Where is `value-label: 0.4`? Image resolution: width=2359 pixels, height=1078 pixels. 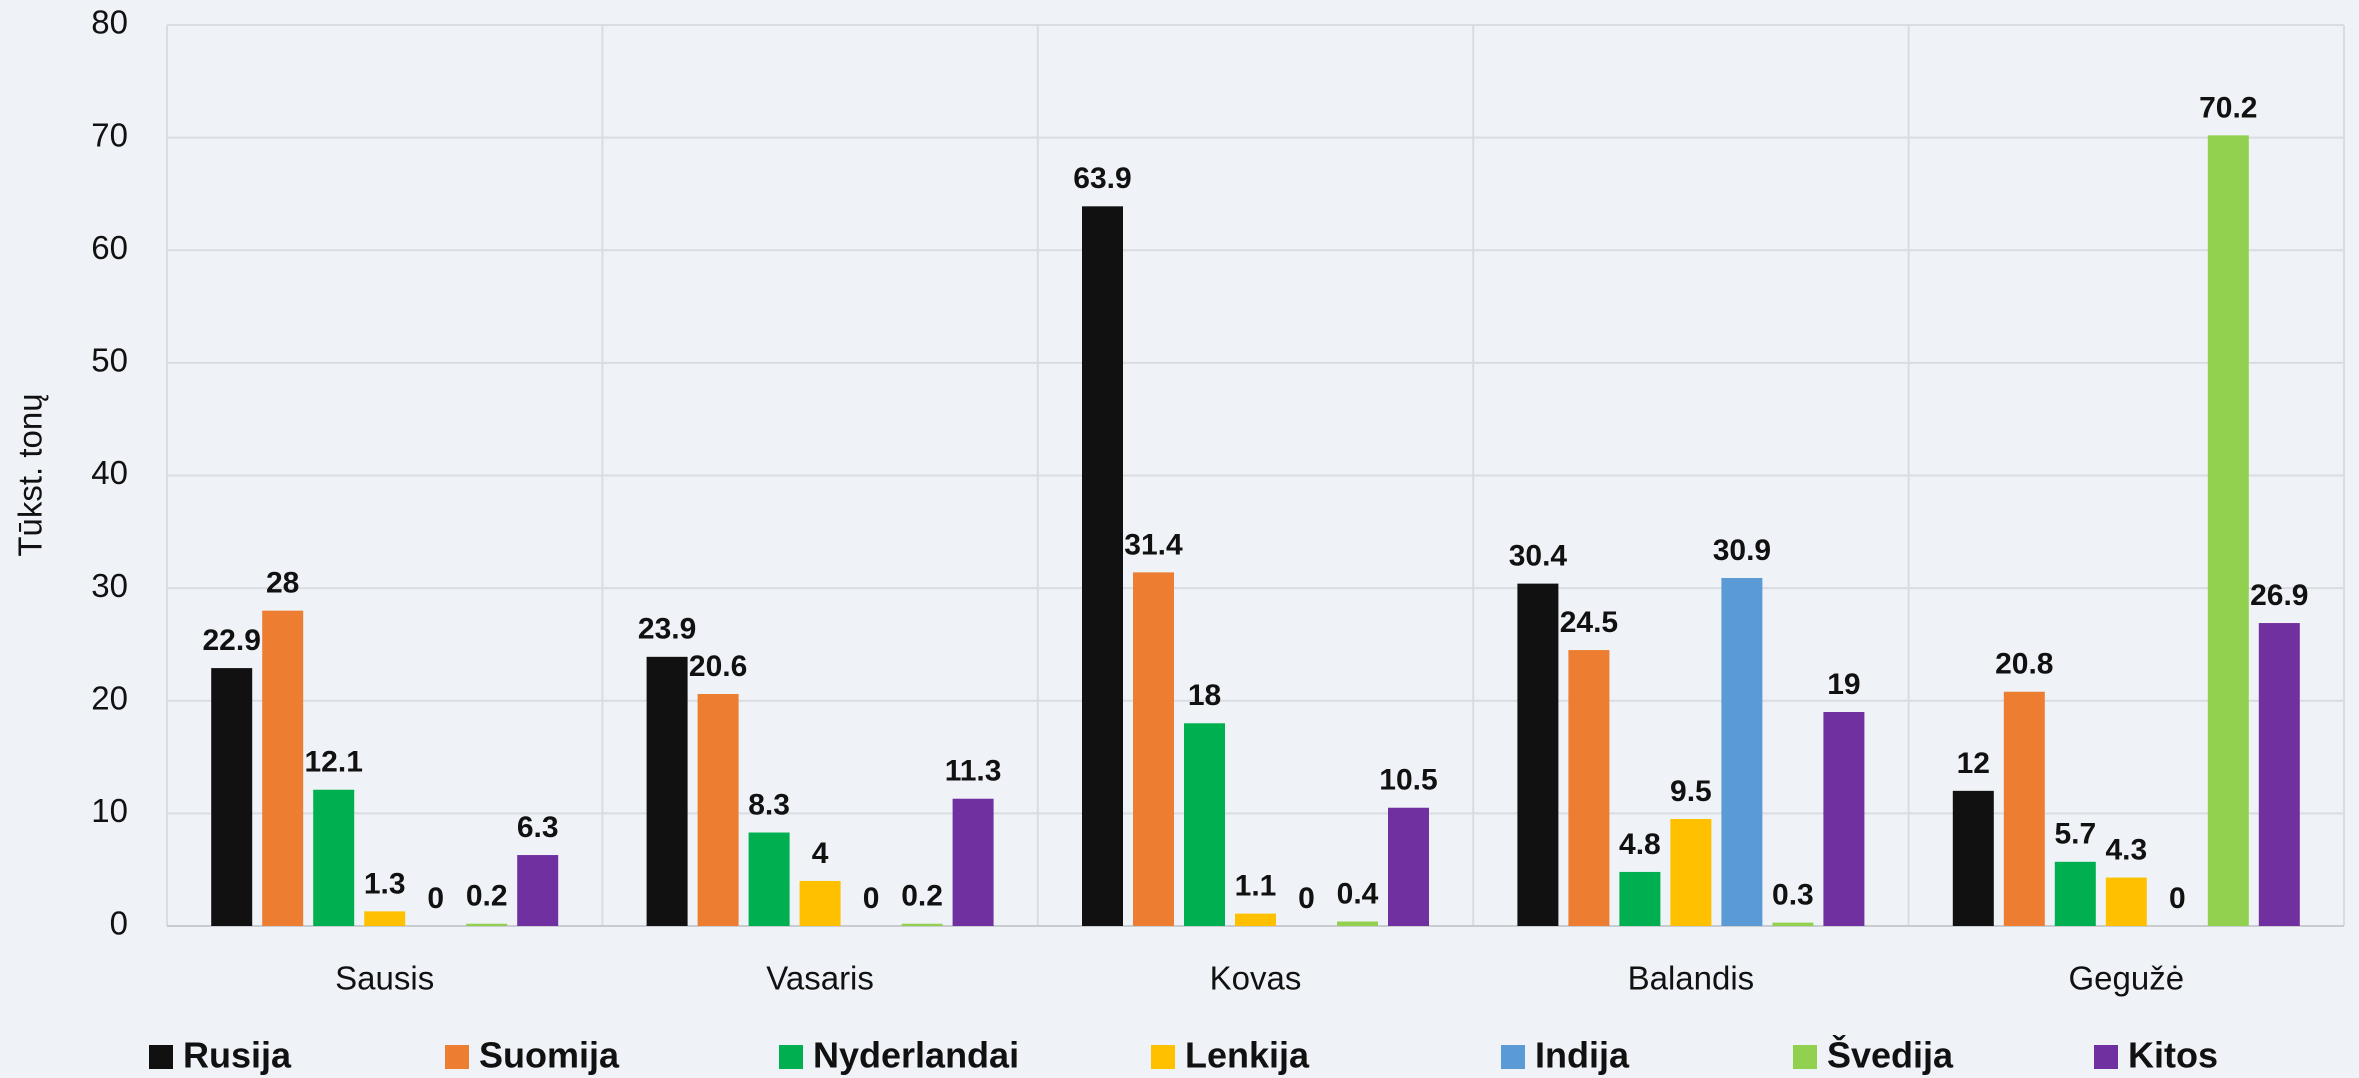
value-label: 0.4 is located at coordinates (1358, 893).